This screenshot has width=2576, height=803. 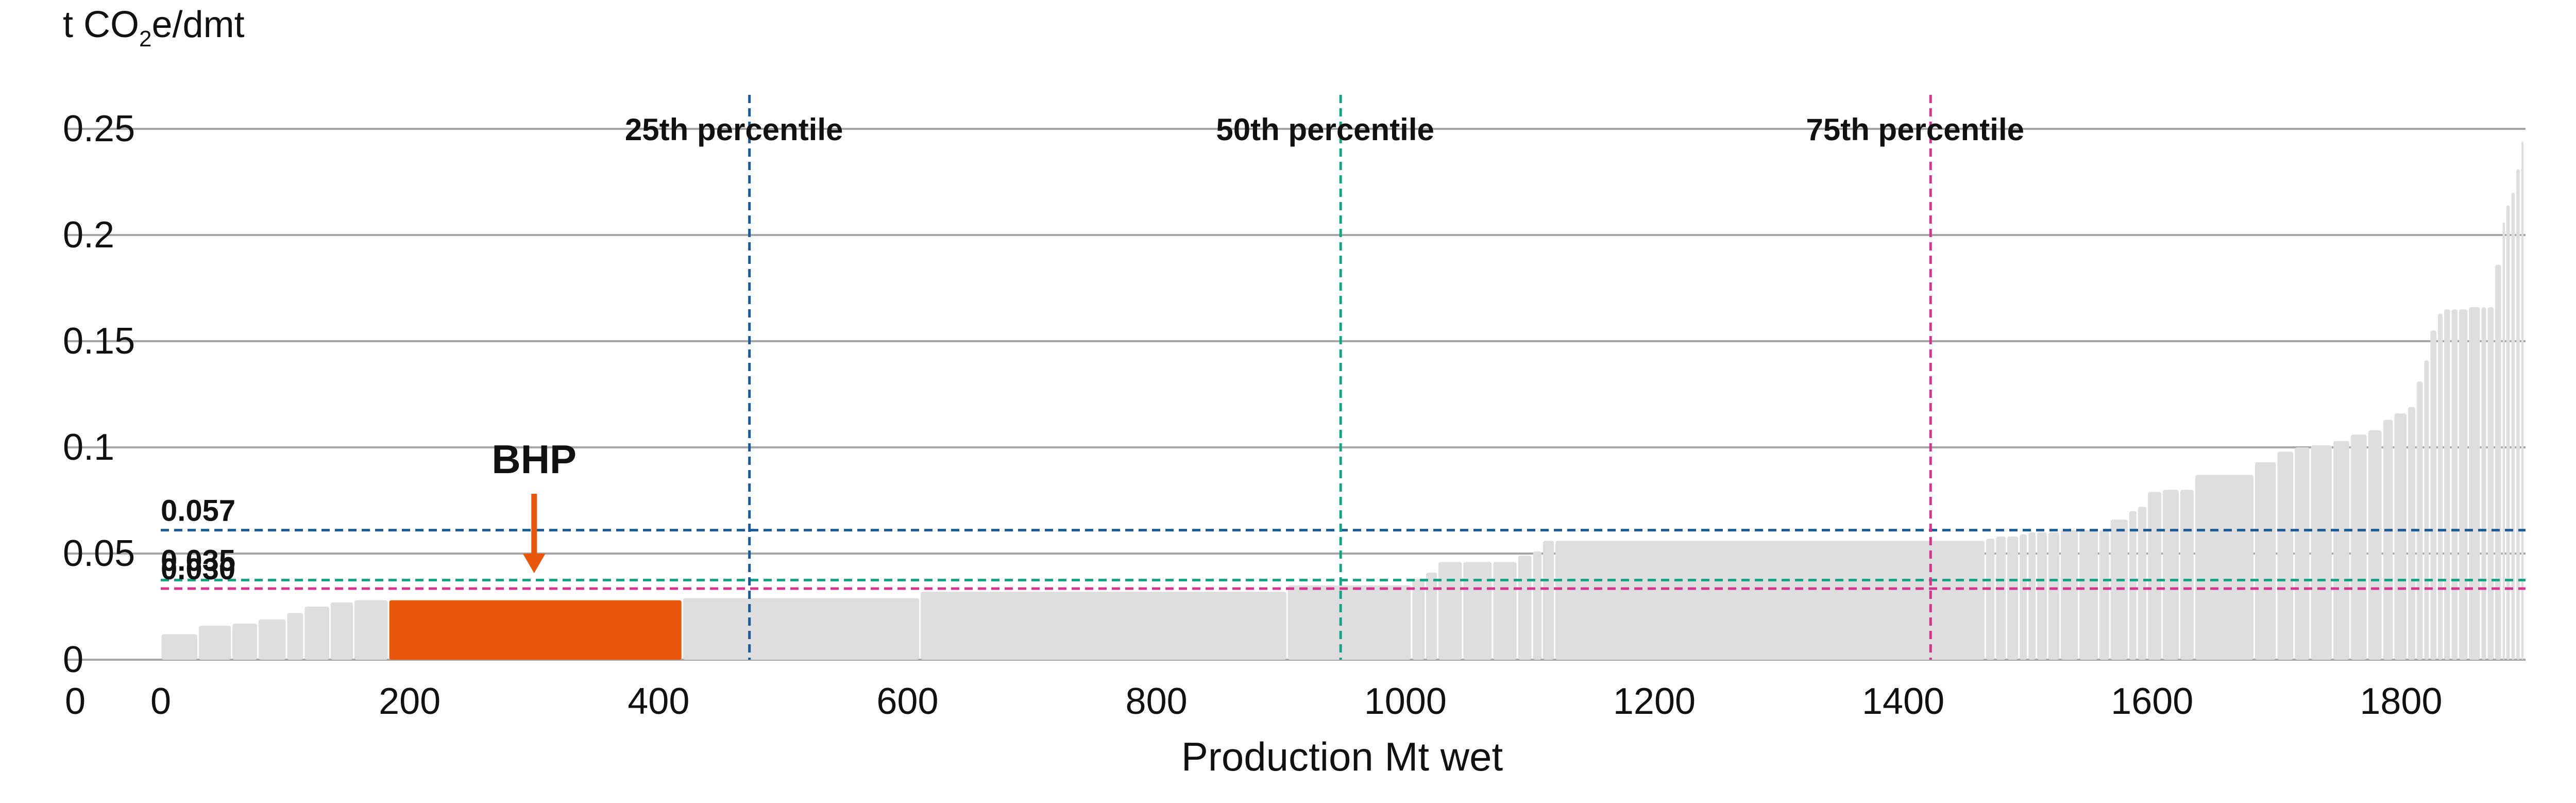 What do you see at coordinates (160, 702) in the screenshot?
I see `x-tick-label: 0` at bounding box center [160, 702].